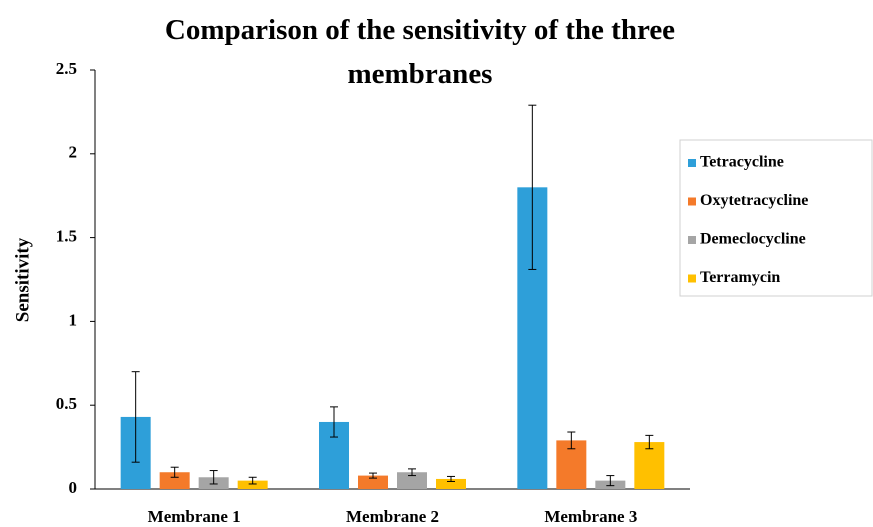 This screenshot has height=527, width=873. I want to click on y-tick-label: 2, so click(73, 152).